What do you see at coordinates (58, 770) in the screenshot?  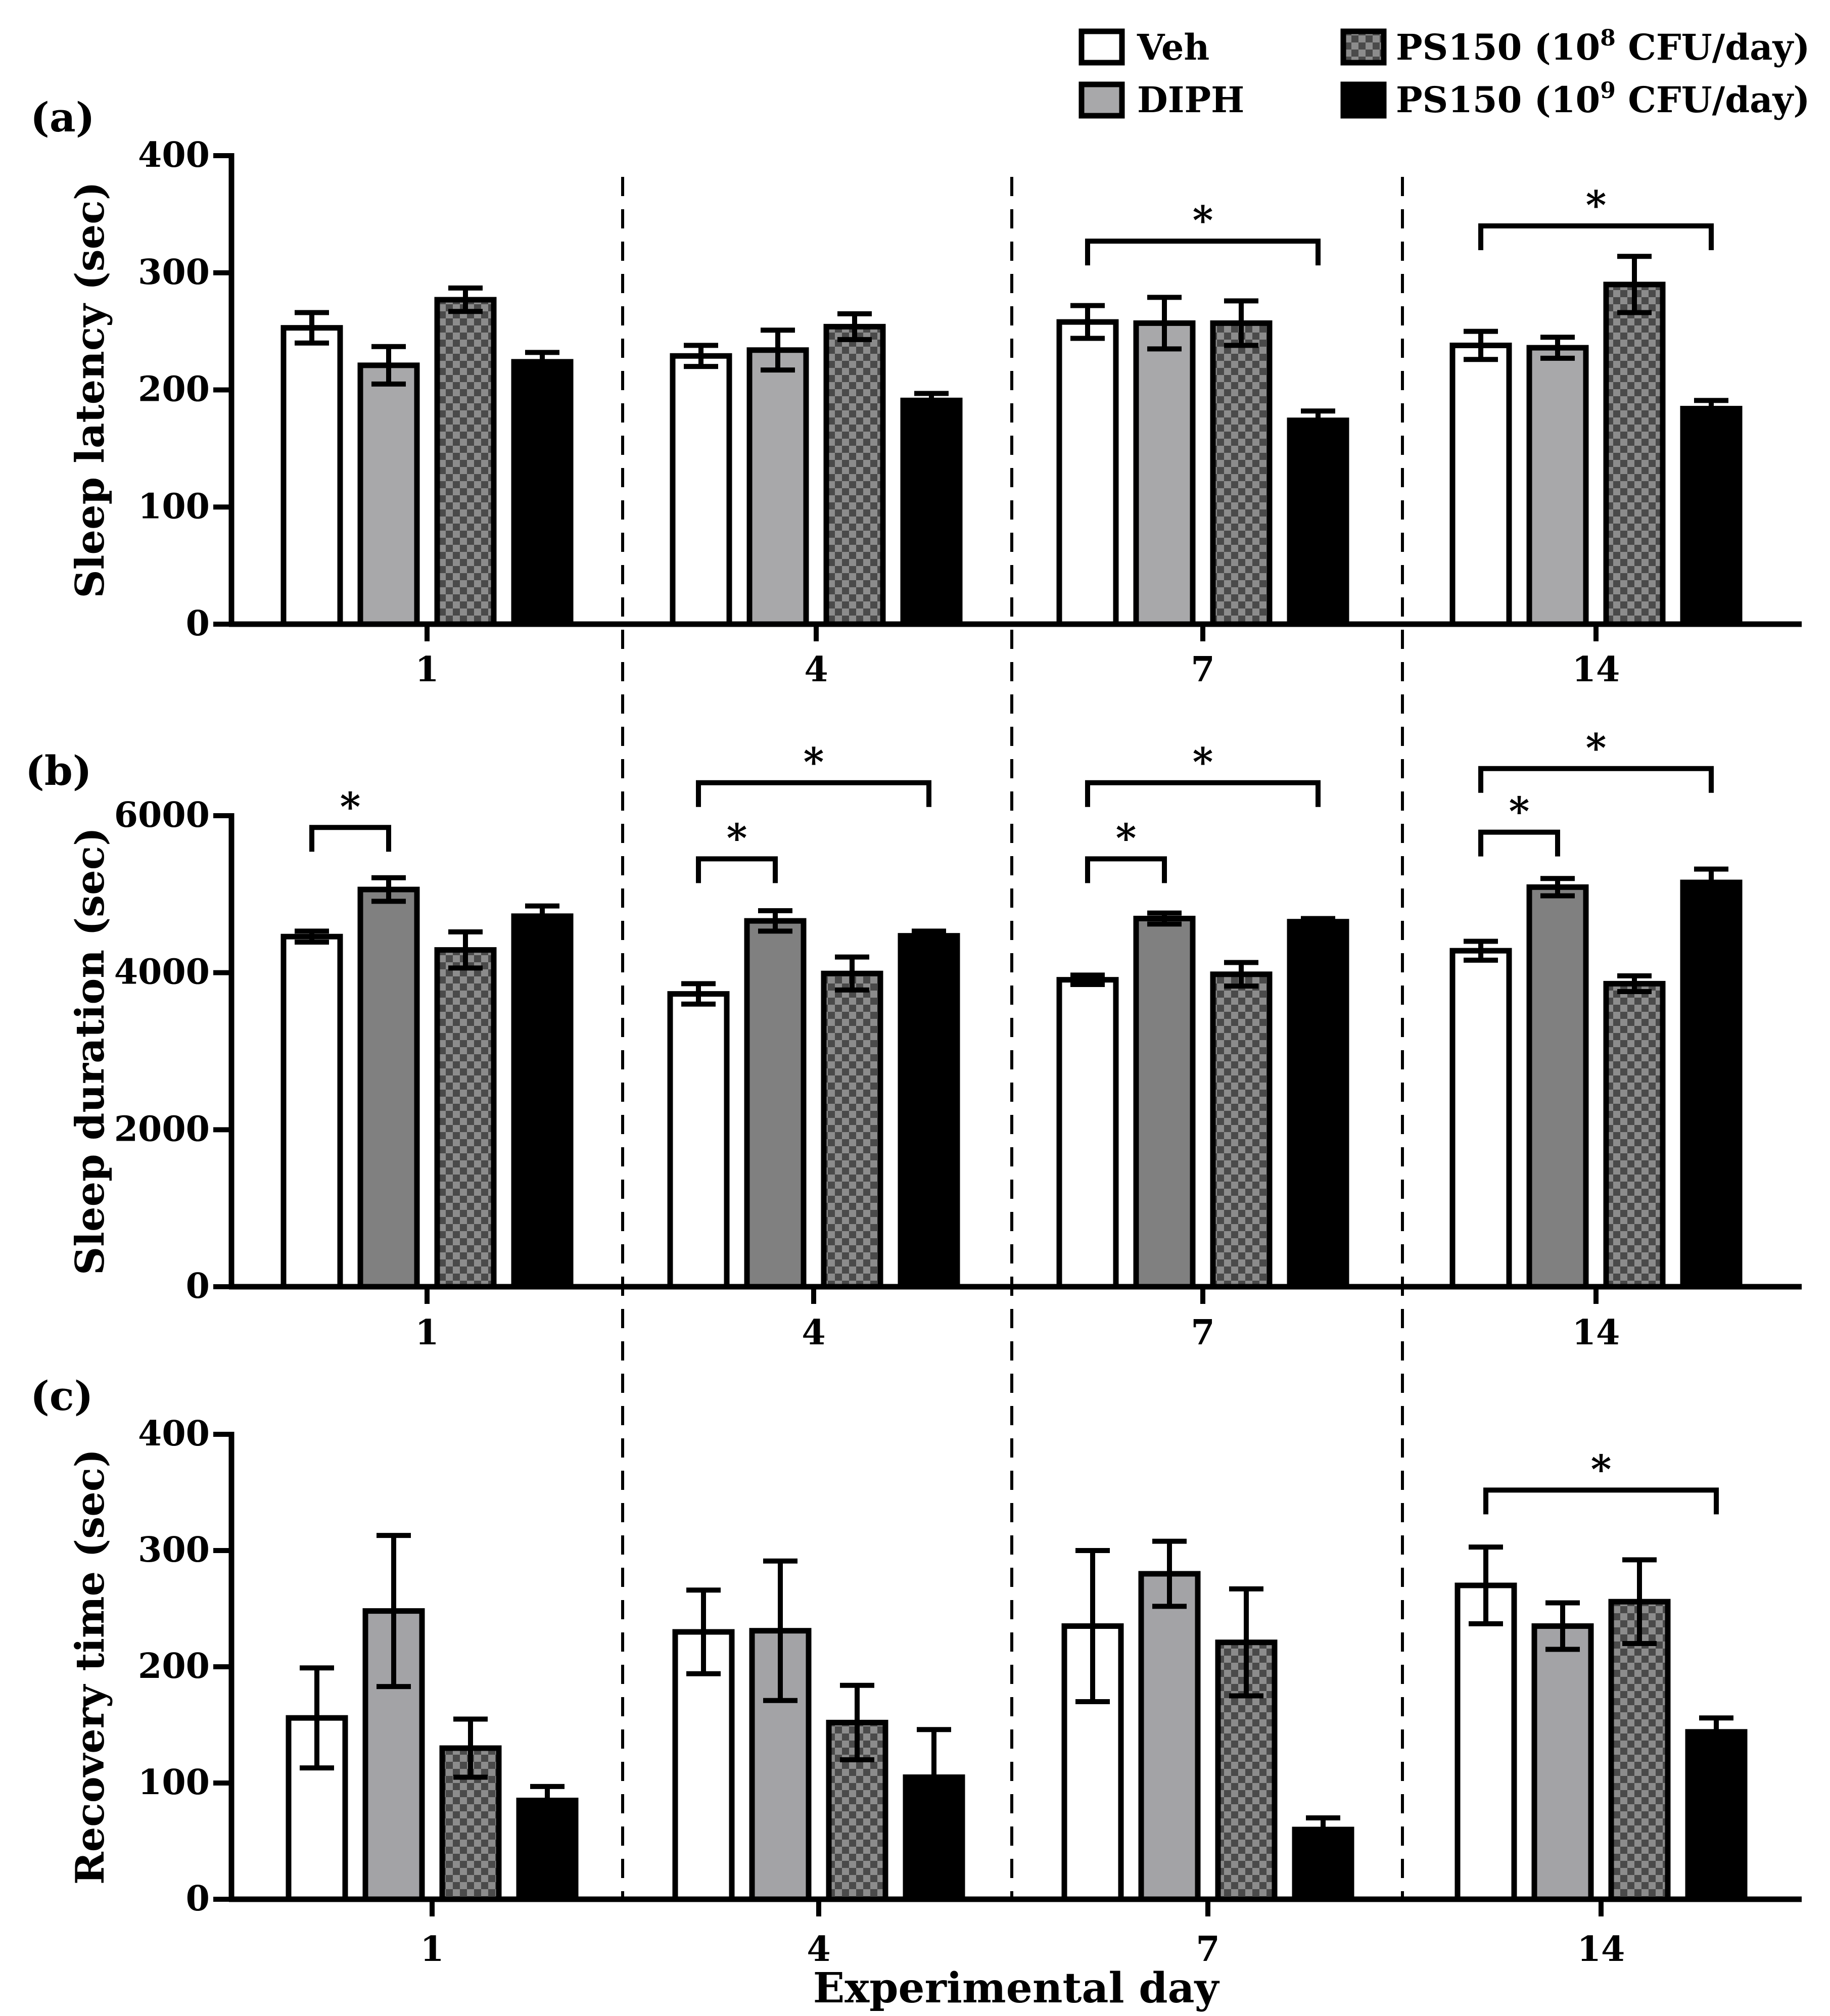 I see `panel-label-b: (b)` at bounding box center [58, 770].